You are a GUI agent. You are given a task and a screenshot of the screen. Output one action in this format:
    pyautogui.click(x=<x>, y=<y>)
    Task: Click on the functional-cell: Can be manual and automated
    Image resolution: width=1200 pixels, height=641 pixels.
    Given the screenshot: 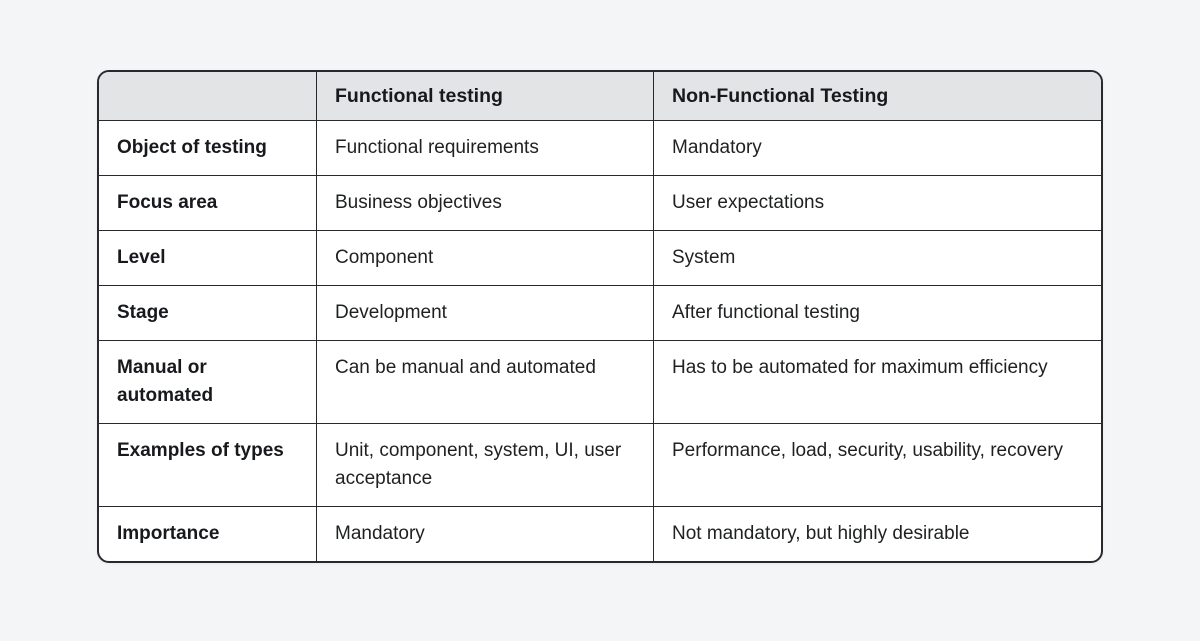 What is the action you would take?
    pyautogui.click(x=485, y=382)
    